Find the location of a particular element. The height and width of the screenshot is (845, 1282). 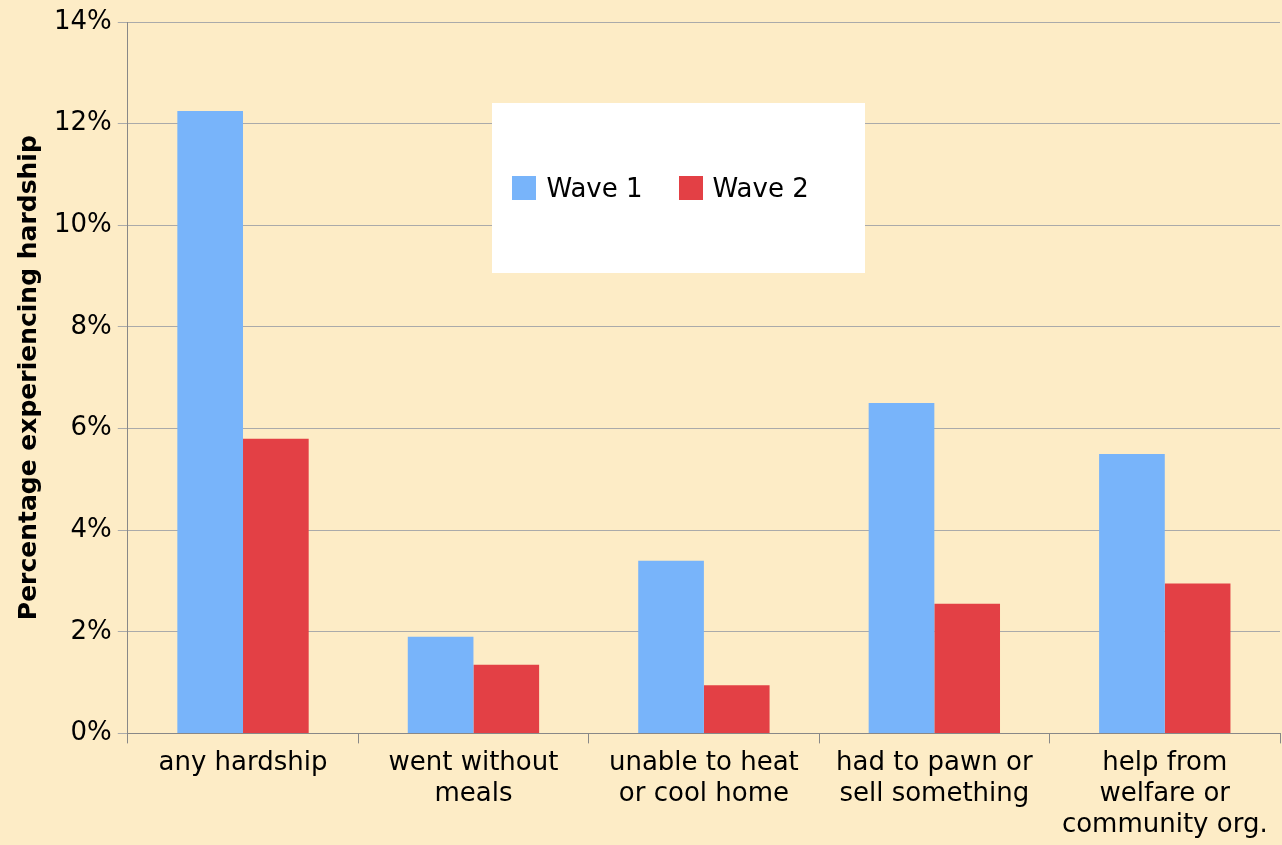

y-tick-label: 10% is located at coordinates (82, 223).